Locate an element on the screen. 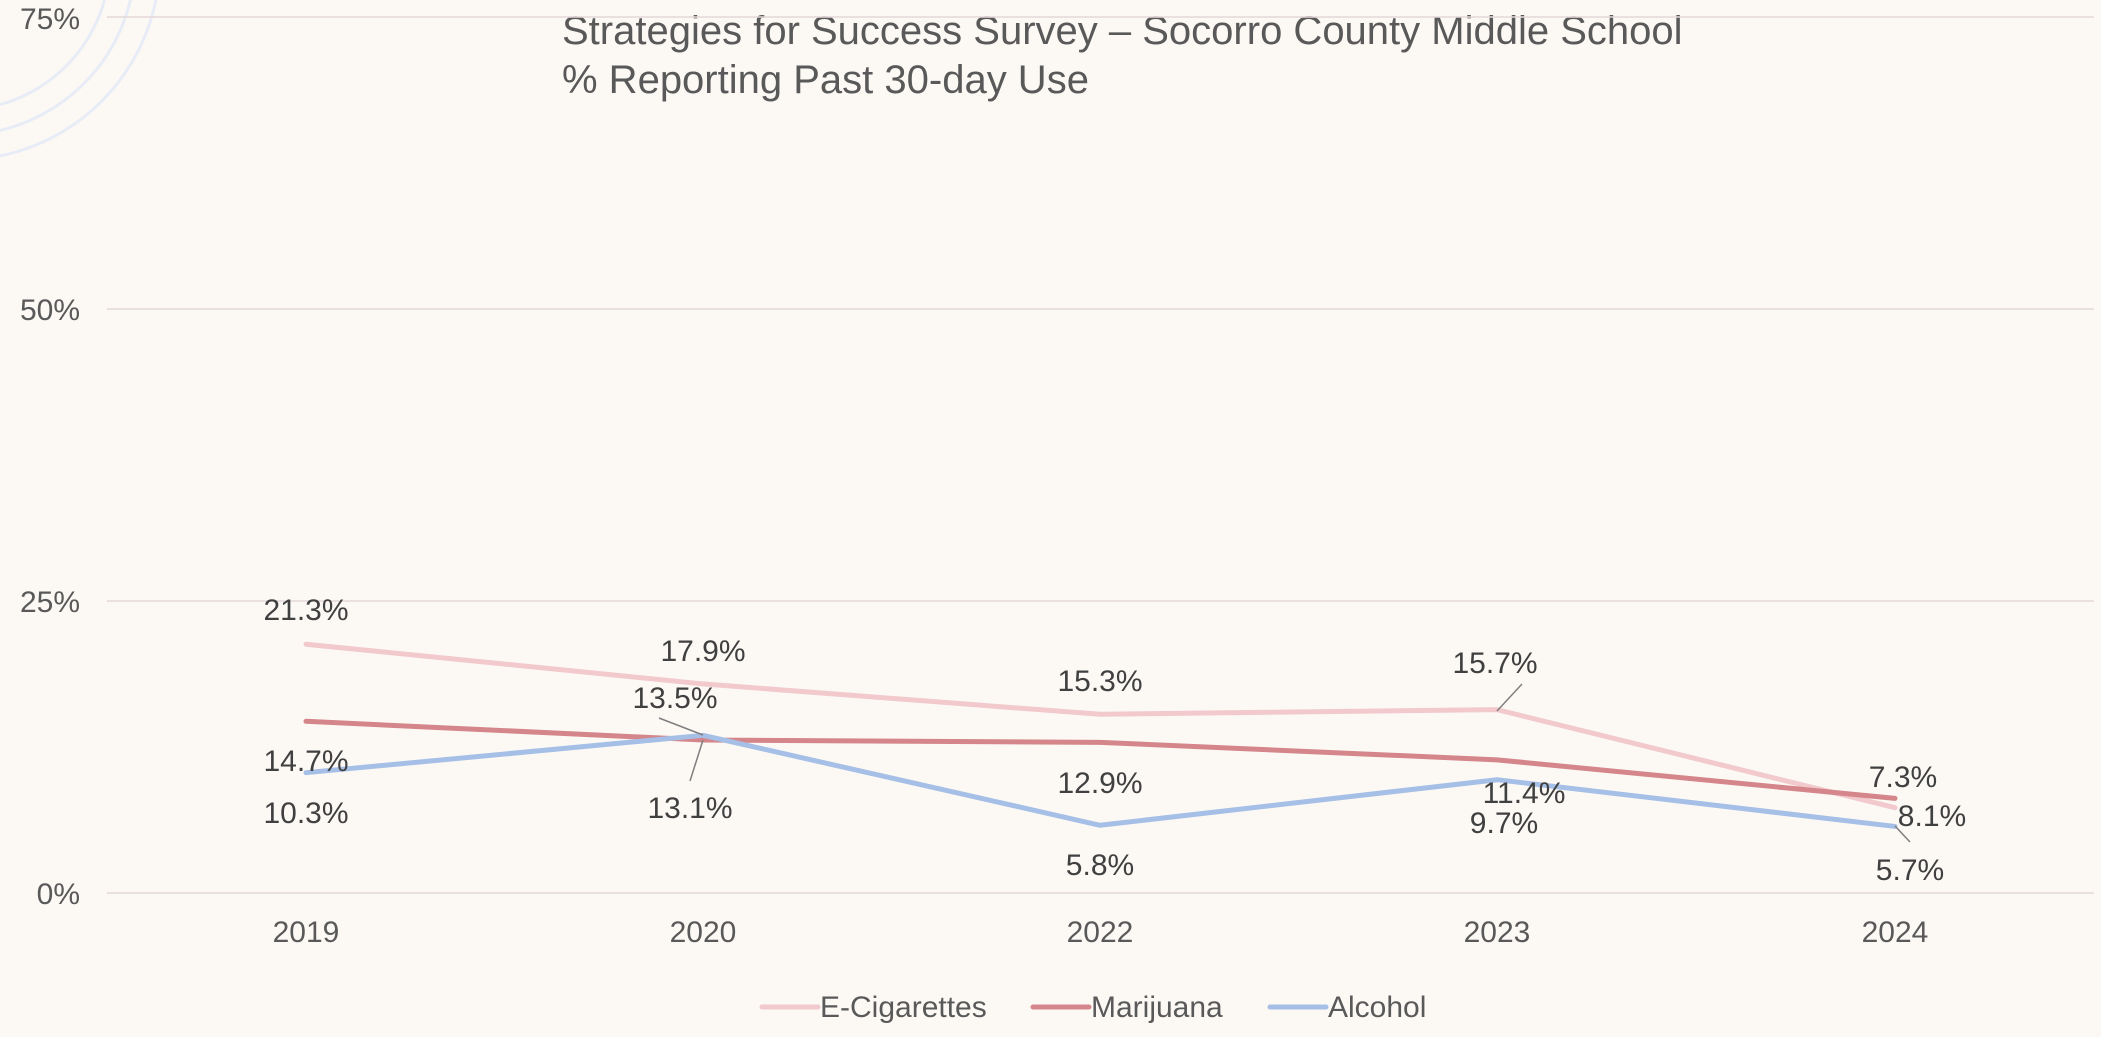 Image resolution: width=2101 pixels, height=1037 pixels. data-label: 17.9% is located at coordinates (702, 651).